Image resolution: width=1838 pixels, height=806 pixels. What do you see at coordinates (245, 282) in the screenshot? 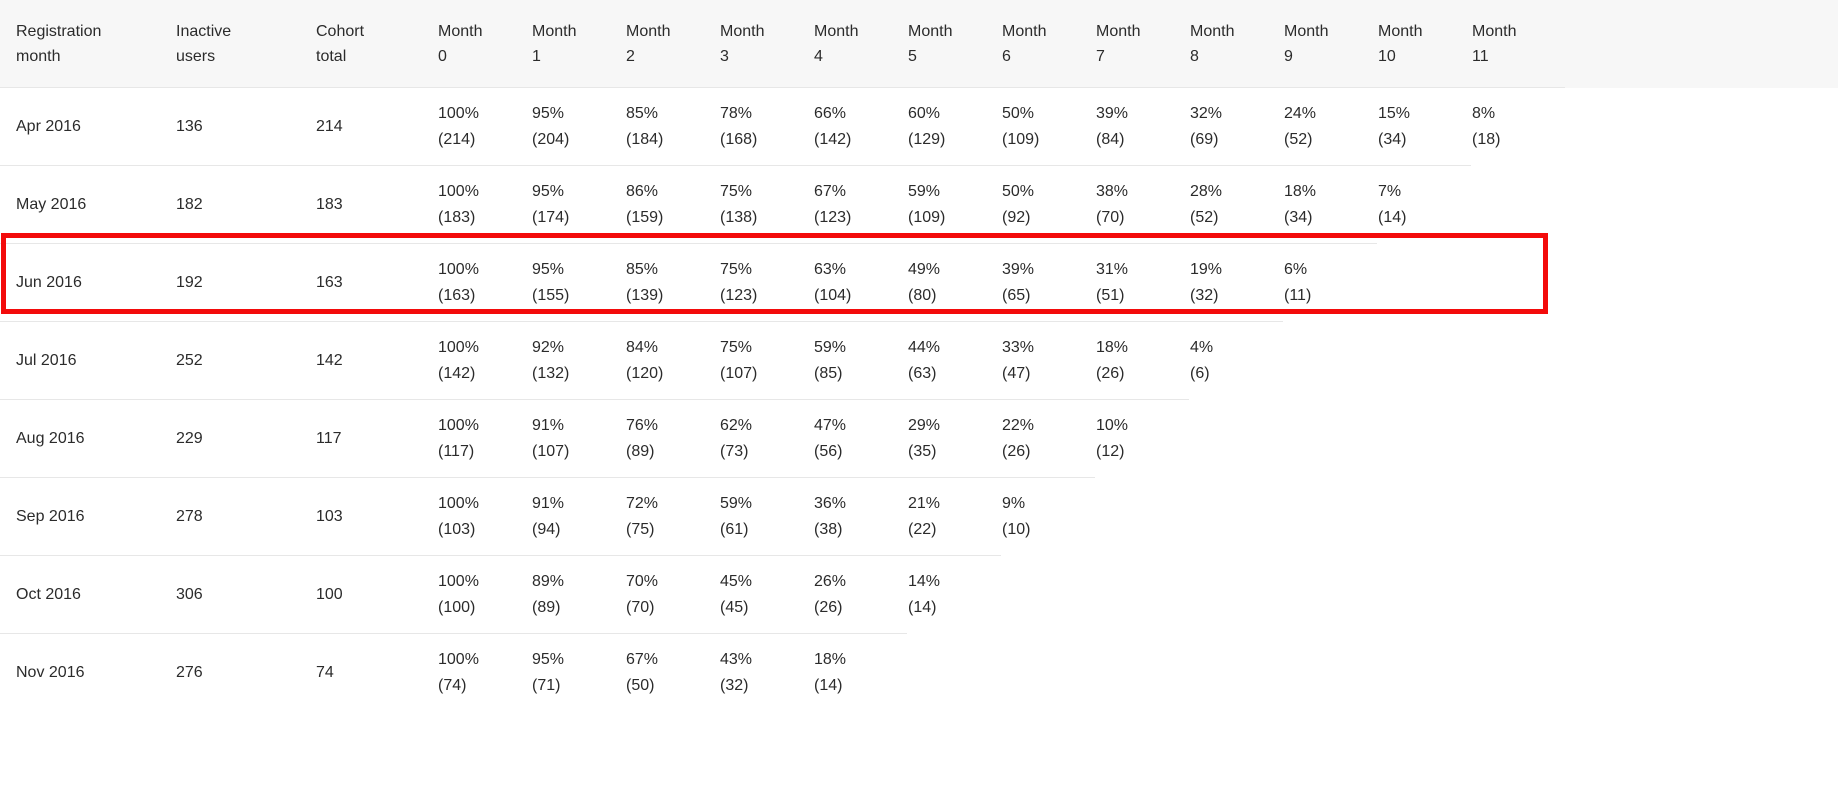
I see `inactive-users-cell: 192` at bounding box center [245, 282].